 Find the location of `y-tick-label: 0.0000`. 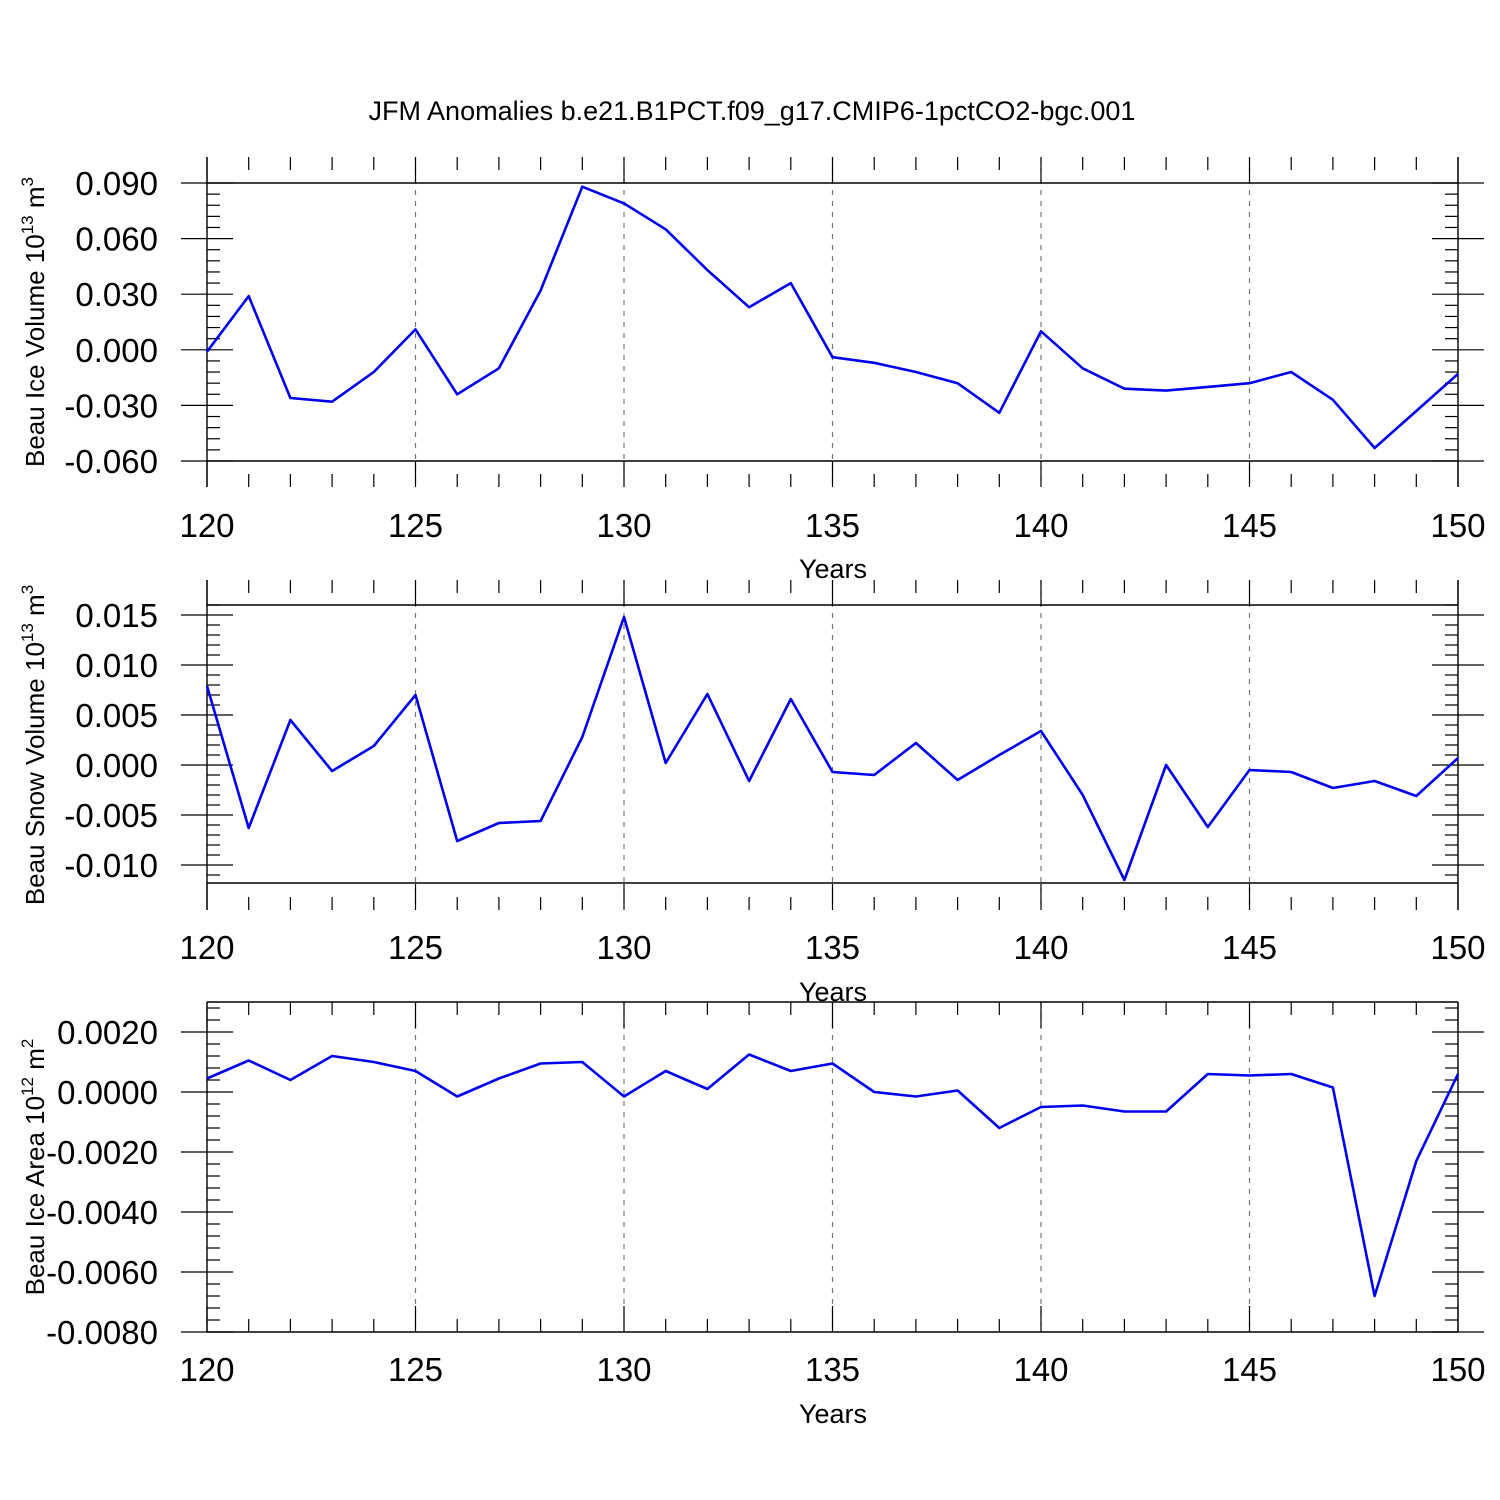

y-tick-label: 0.0000 is located at coordinates (107, 1092).